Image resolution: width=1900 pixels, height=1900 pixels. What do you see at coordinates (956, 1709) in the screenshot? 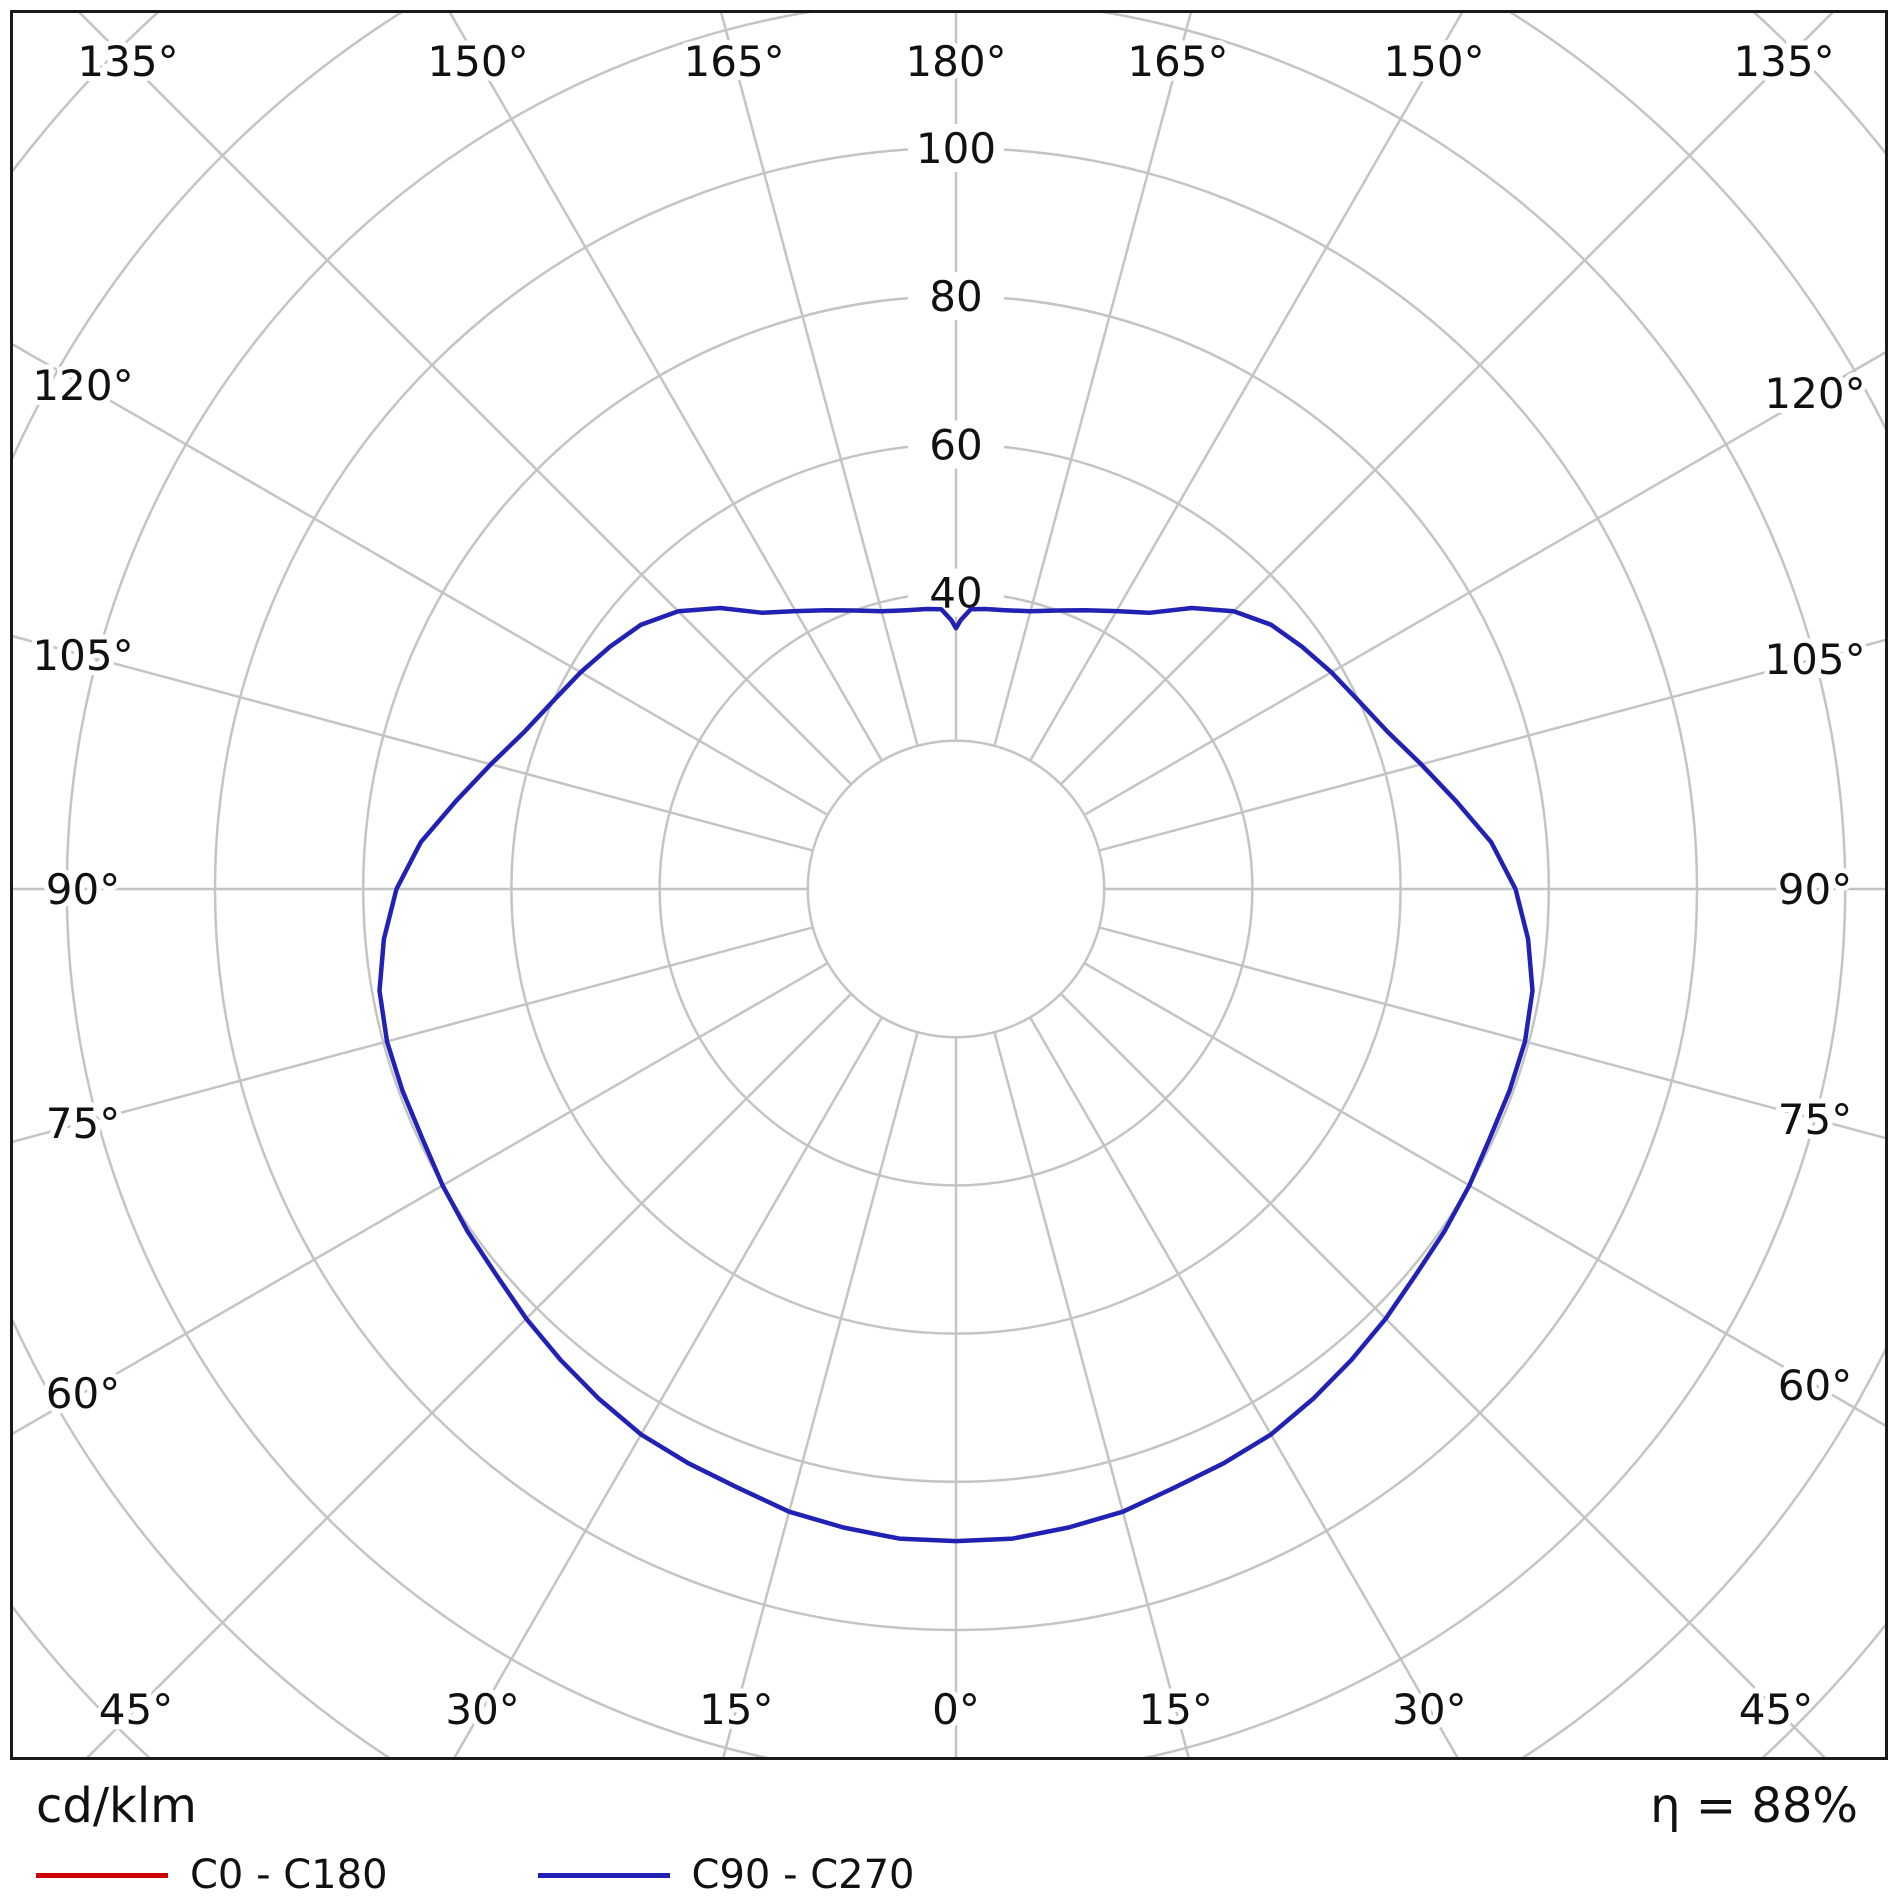
I see `svg-text: 0°` at bounding box center [956, 1709].